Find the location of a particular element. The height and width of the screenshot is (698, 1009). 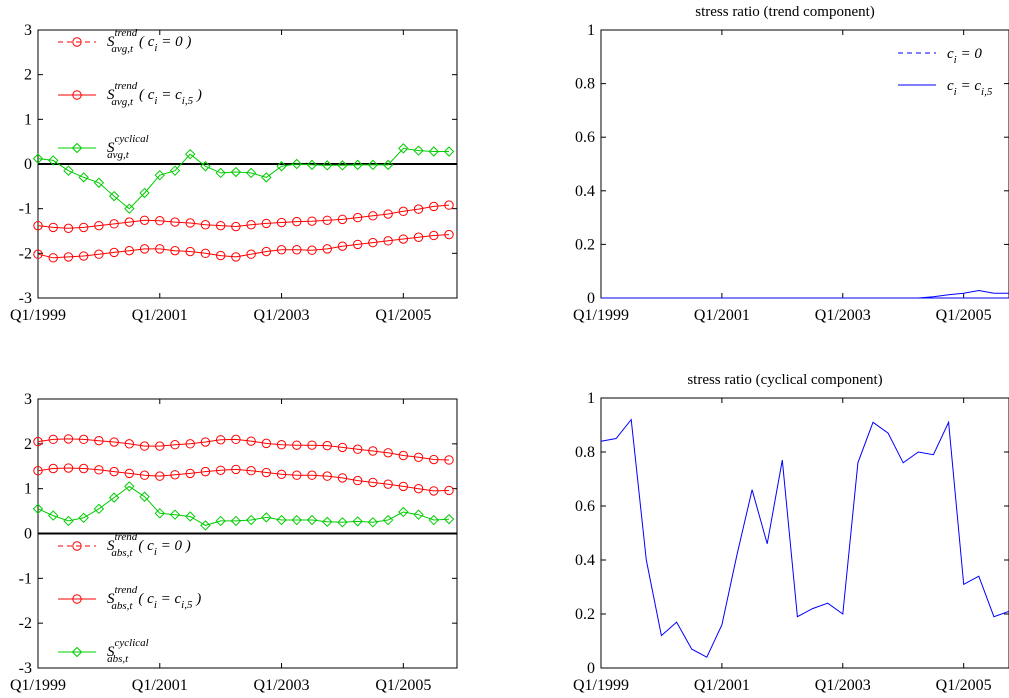

x-tick-label: Q1/2003 is located at coordinates (282, 685).